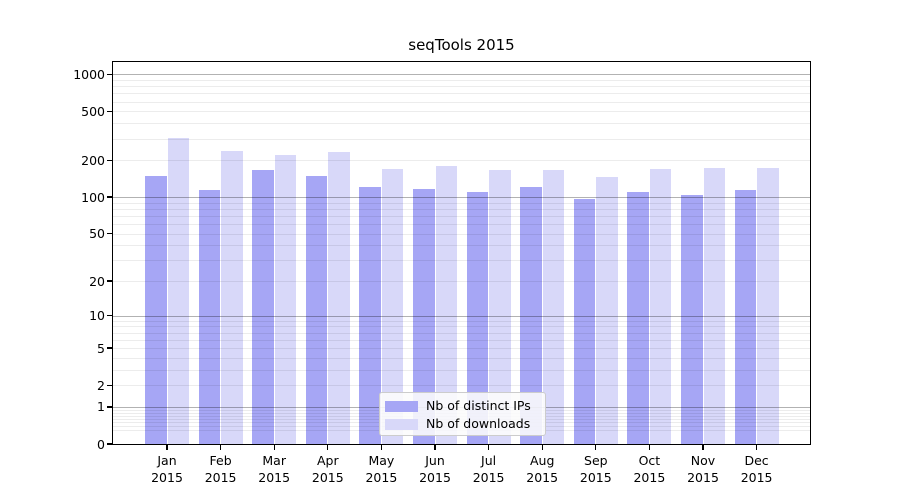  What do you see at coordinates (232, 297) in the screenshot?
I see `bar-downloads-feb` at bounding box center [232, 297].